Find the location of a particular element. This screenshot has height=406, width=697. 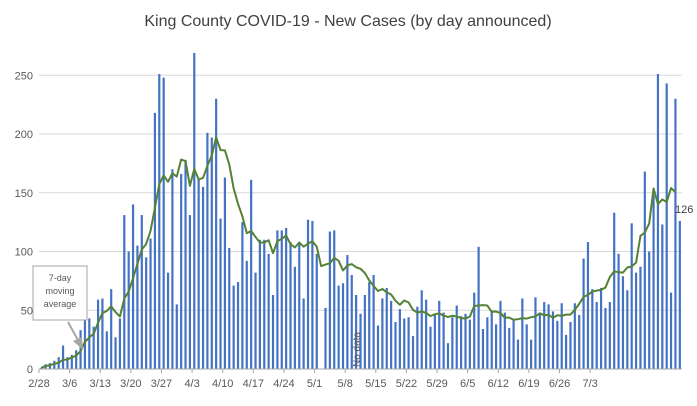

x-tick-label: 7/3 is located at coordinates (589, 384).